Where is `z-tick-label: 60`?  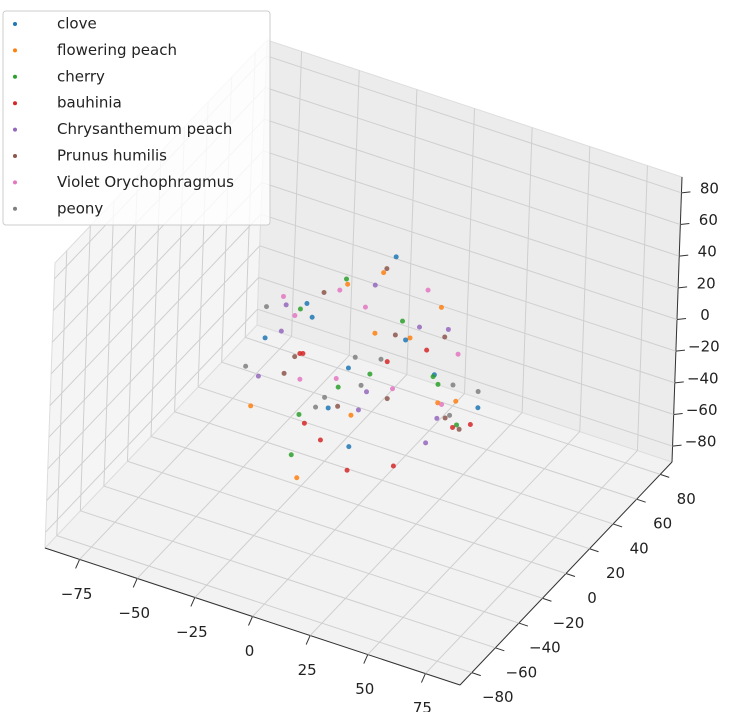 z-tick-label: 60 is located at coordinates (708, 220).